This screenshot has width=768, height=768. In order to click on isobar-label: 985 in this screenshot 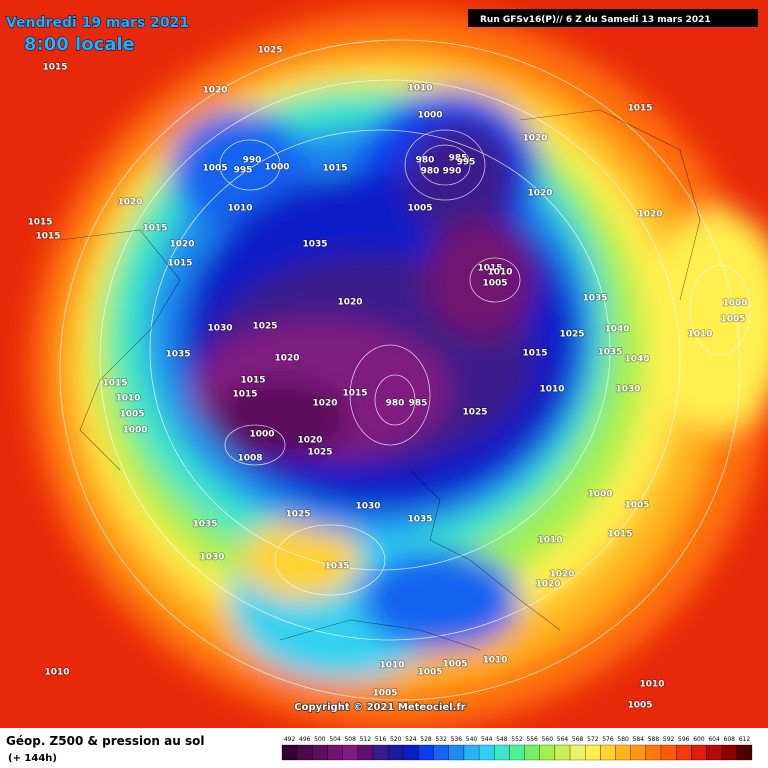, I will do `click(458, 159)`.